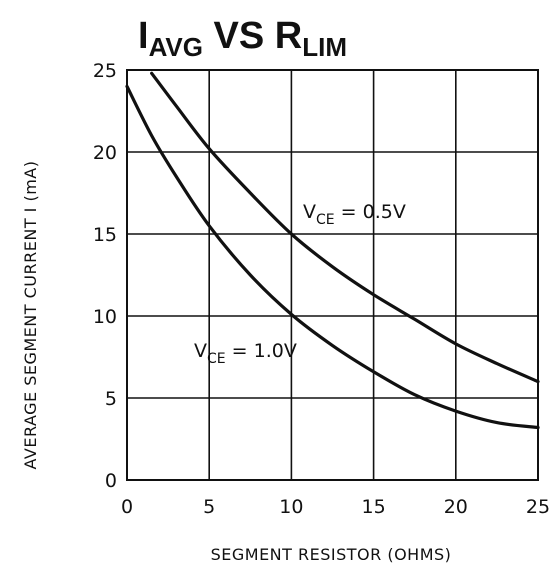 This screenshot has width=560, height=575. I want to click on y-tick-label: 5, so click(111, 399).